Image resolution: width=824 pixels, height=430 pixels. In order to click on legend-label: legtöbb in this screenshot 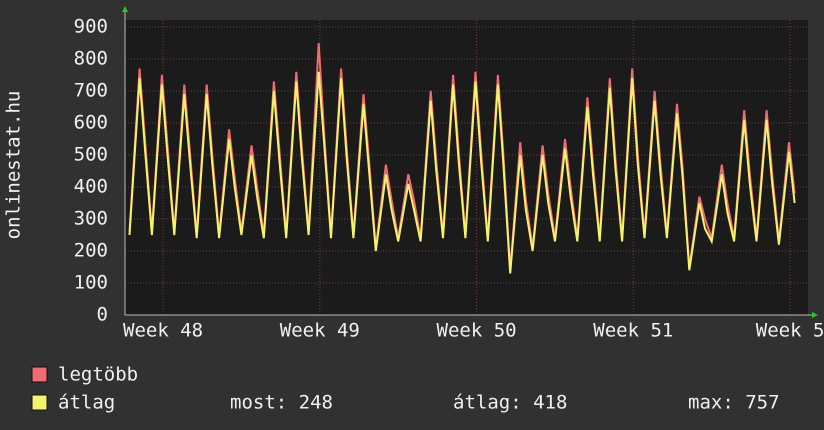, I will do `click(98, 375)`.